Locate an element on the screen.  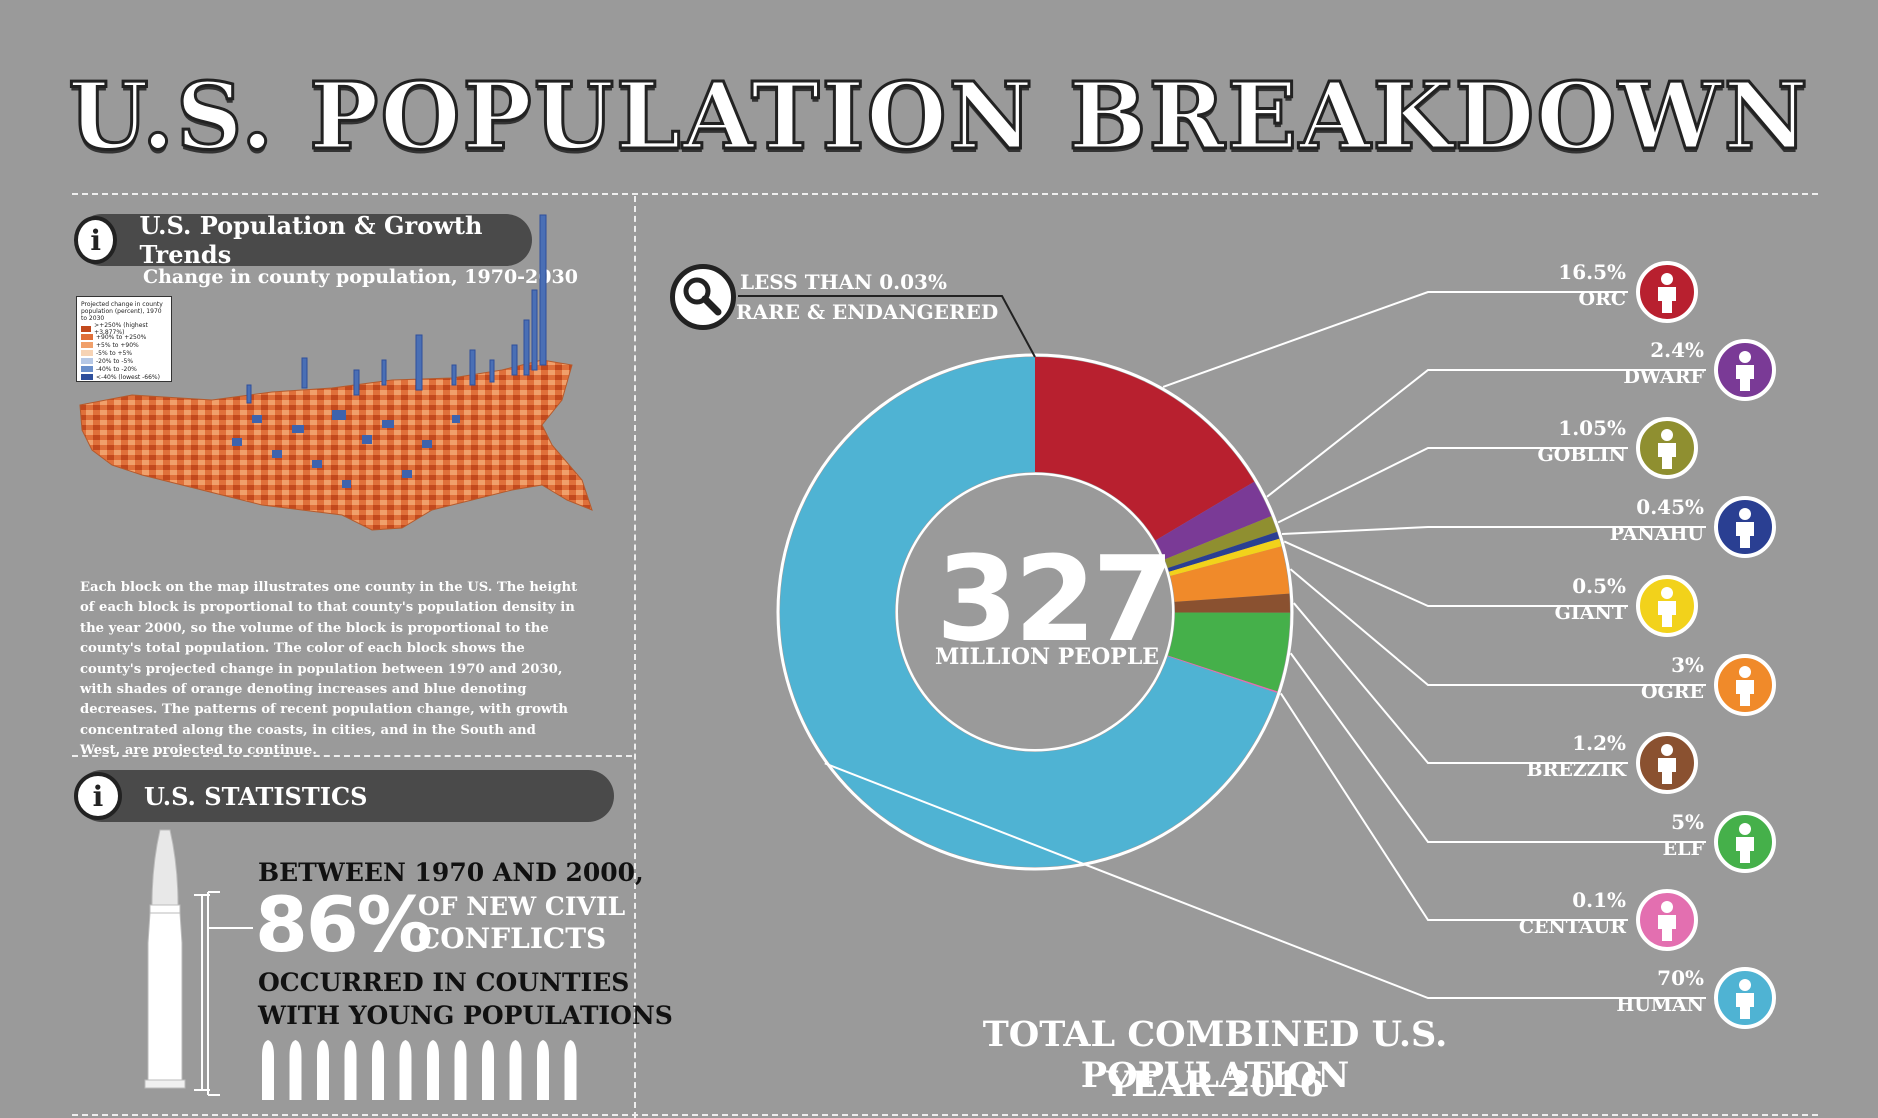
legend-item: +90% to +250% is located at coordinates (124, 337).